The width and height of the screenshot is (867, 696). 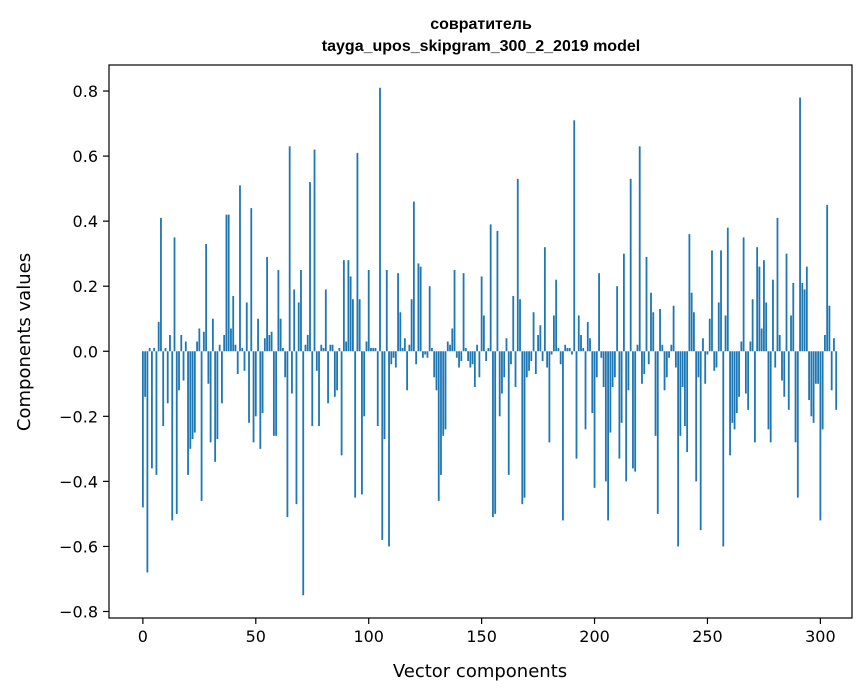 I want to click on y-tick-label: 0.6, so click(x=85, y=156).